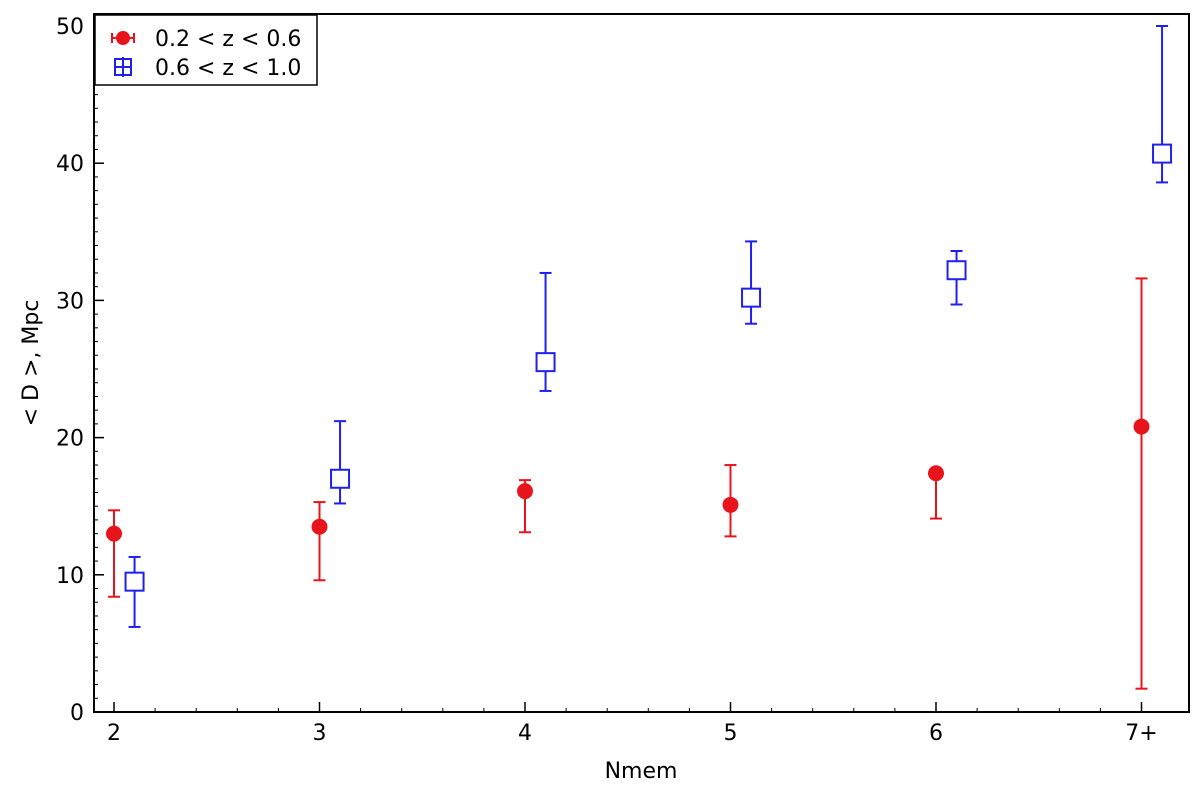  What do you see at coordinates (70, 27) in the screenshot?
I see `y-tick-label: 50` at bounding box center [70, 27].